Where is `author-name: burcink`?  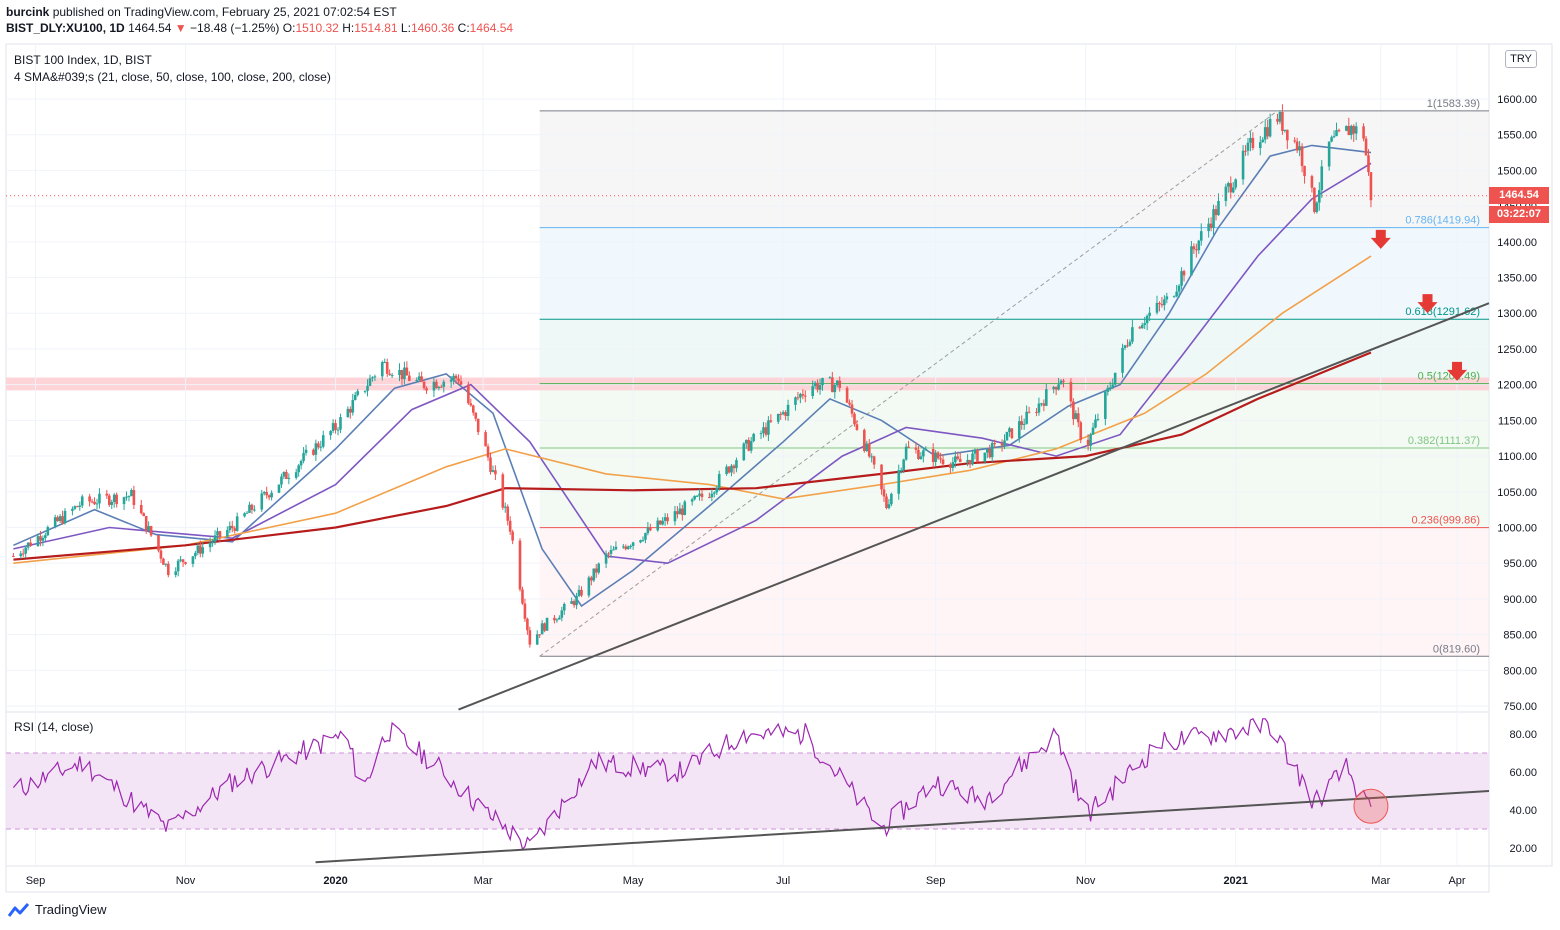
author-name: burcink is located at coordinates (28, 12).